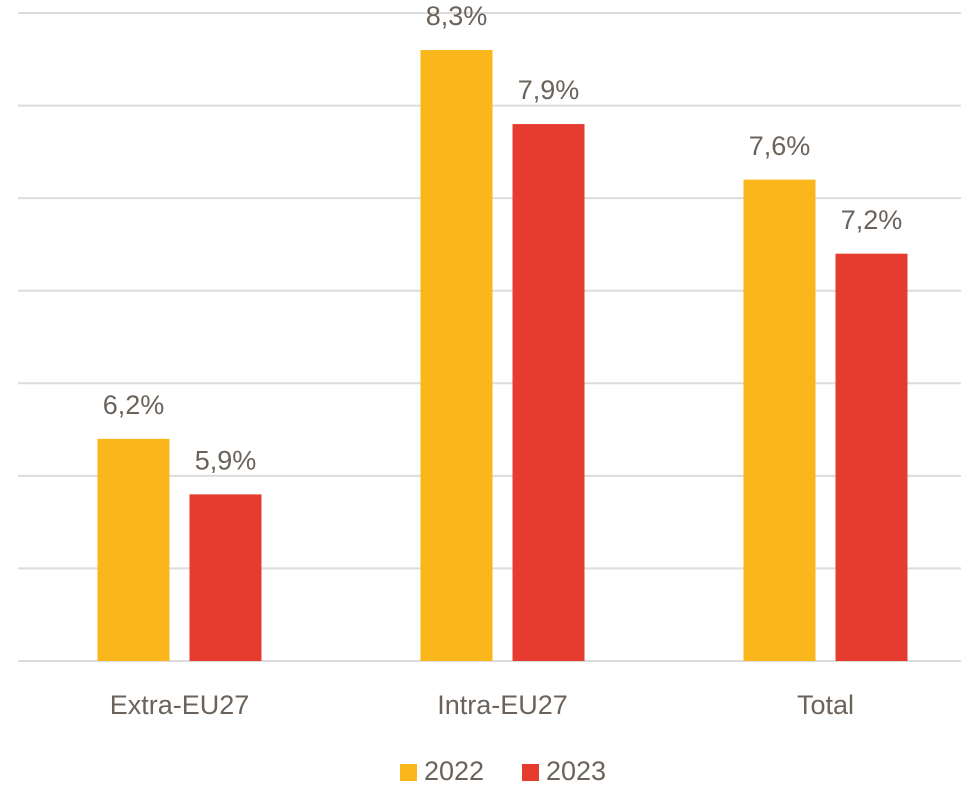 The width and height of the screenshot is (961, 786). Describe the element at coordinates (454, 771) in the screenshot. I see `legend-label: 2022` at that location.